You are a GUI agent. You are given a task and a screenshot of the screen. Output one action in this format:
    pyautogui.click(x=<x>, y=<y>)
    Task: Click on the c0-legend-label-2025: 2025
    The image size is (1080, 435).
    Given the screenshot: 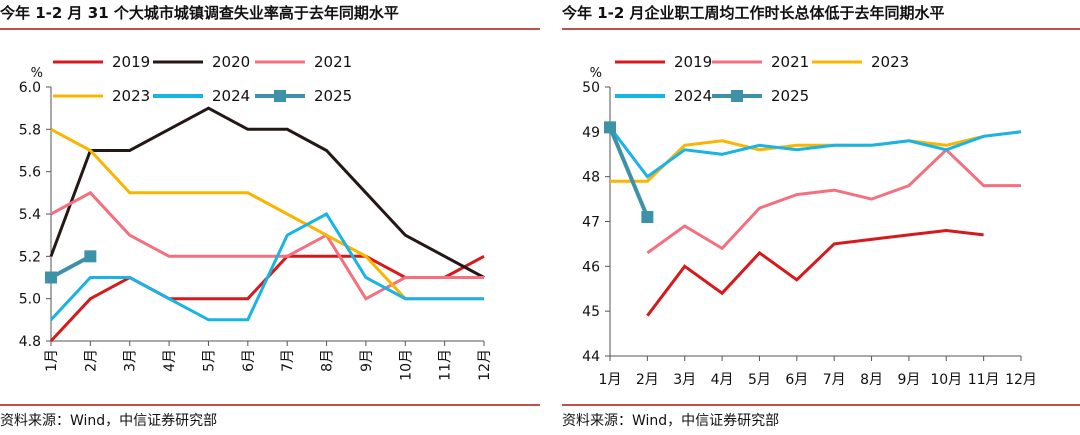 What is the action you would take?
    pyautogui.click(x=333, y=96)
    